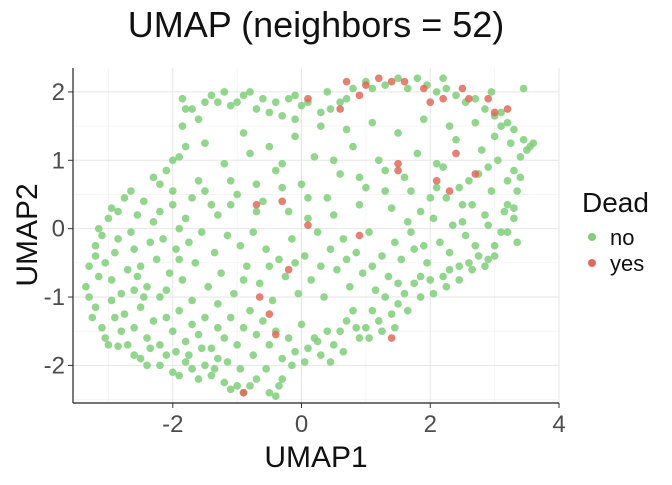 Image resolution: width=672 pixels, height=485 pixels. I want to click on legend-key-yes, so click(592, 263).